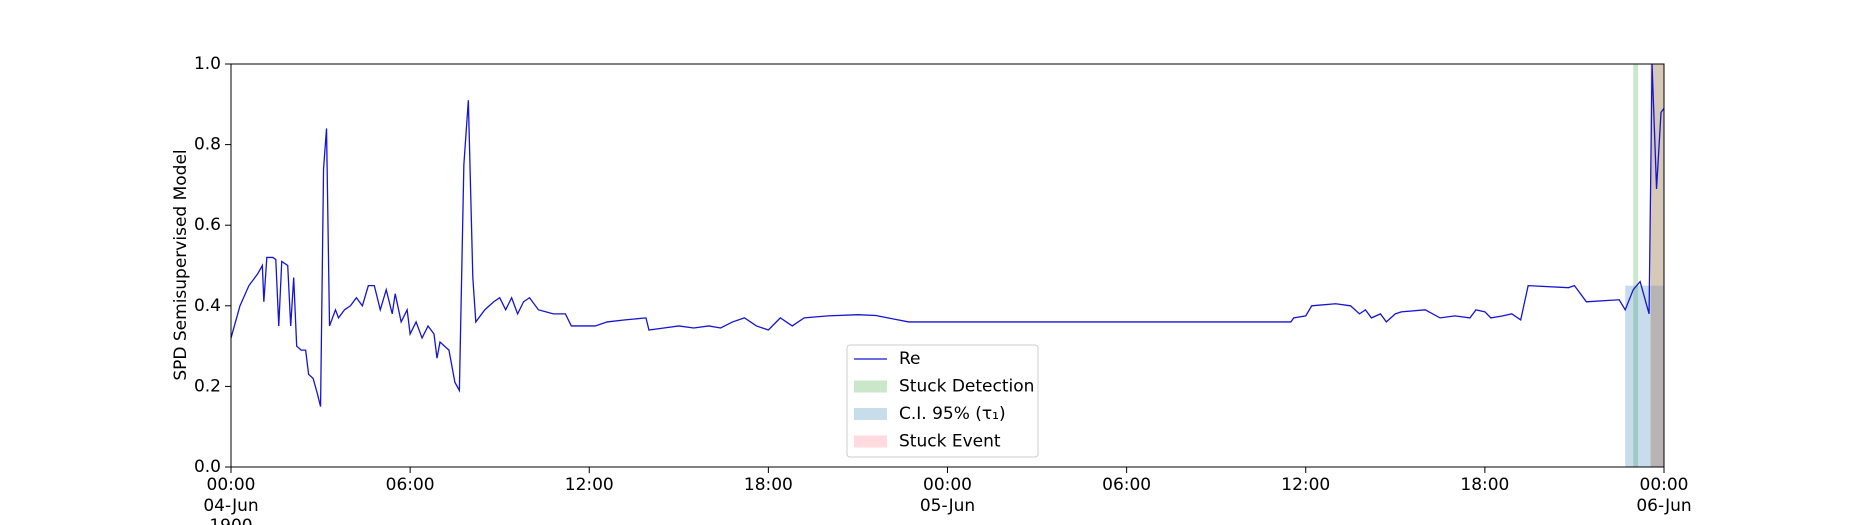 This screenshot has height=525, width=1850. What do you see at coordinates (942, 401) in the screenshot?
I see `legend-box` at bounding box center [942, 401].